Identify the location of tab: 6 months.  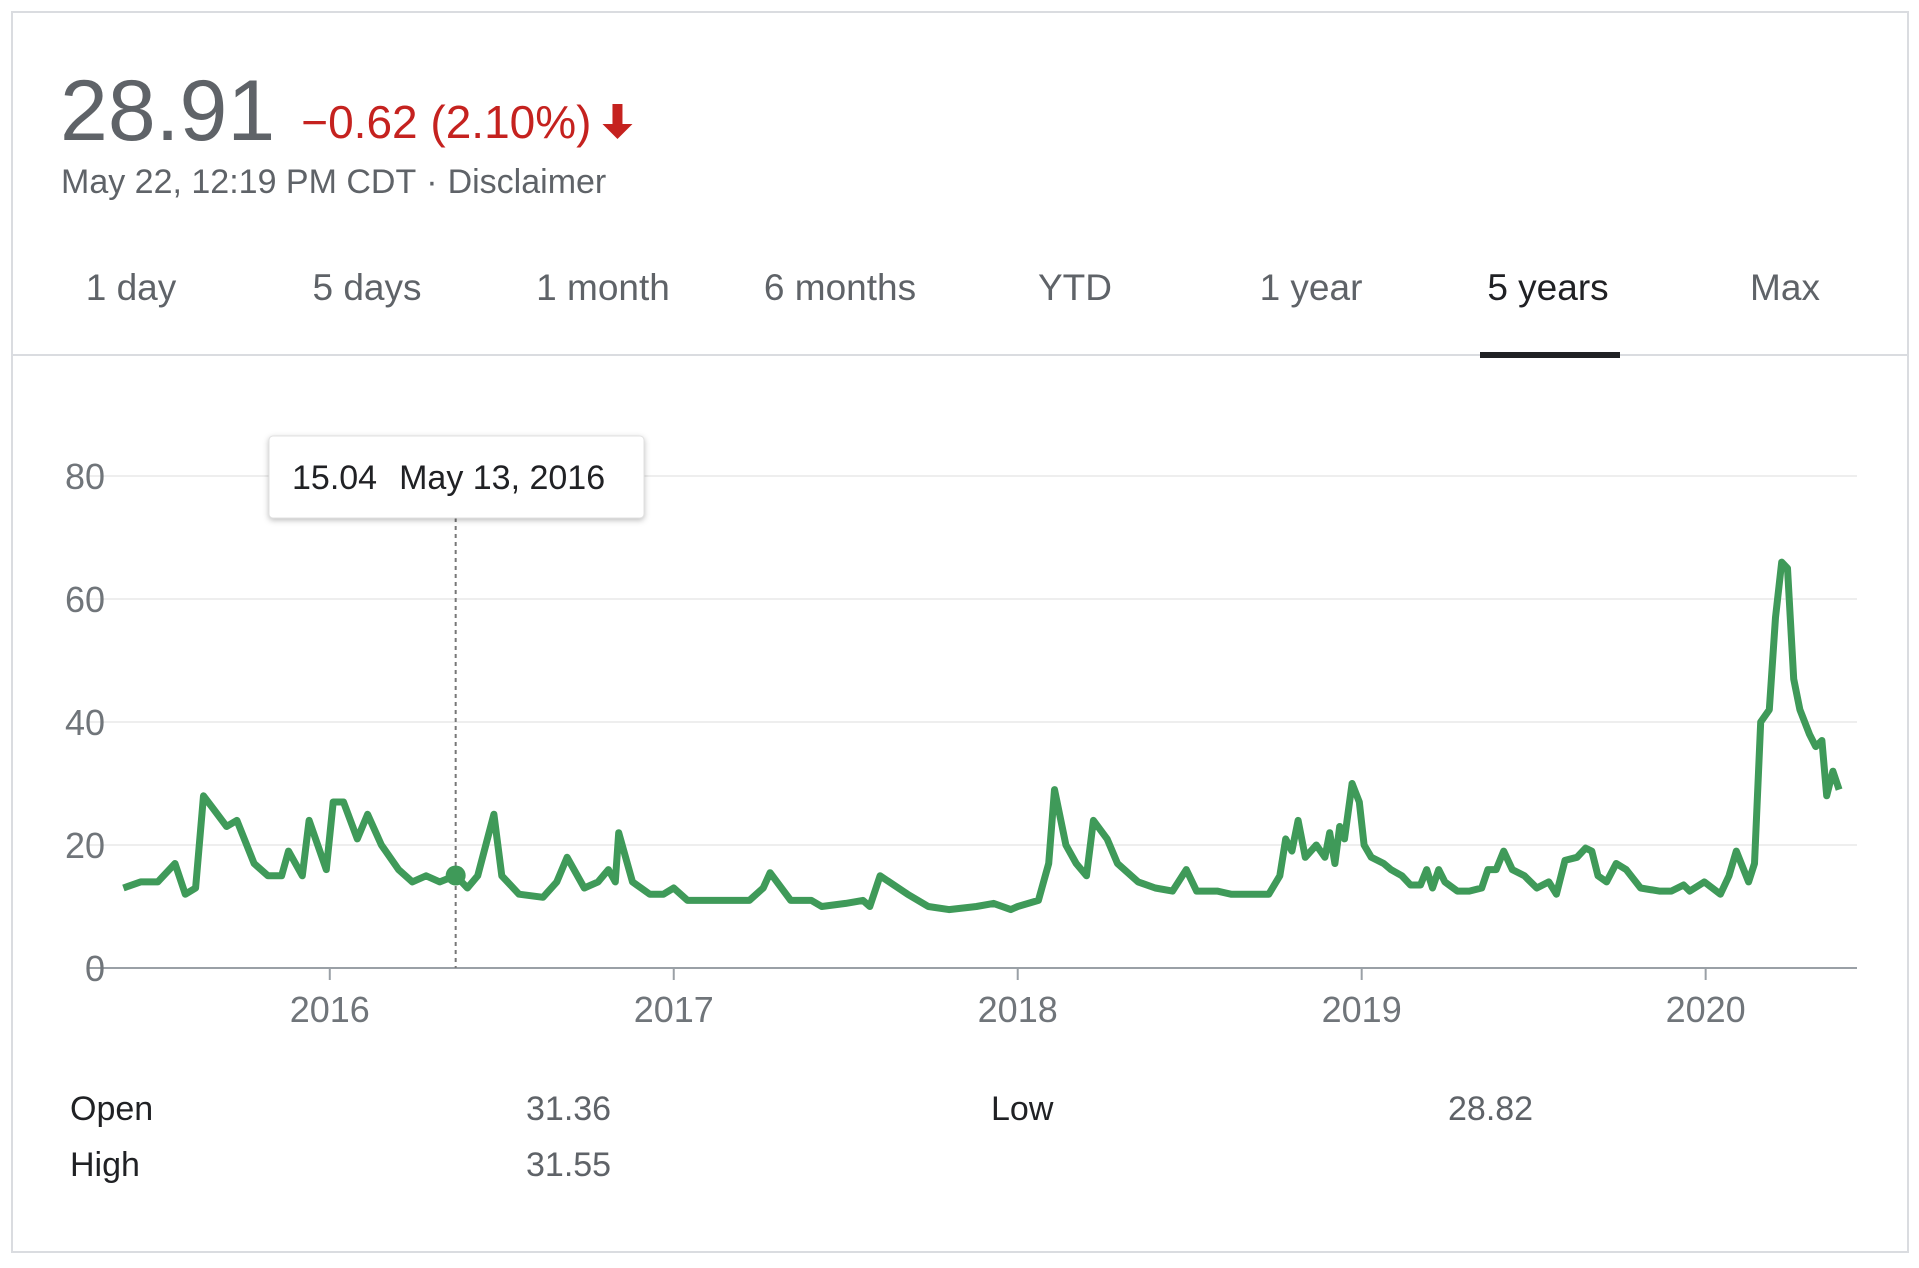
(840, 287).